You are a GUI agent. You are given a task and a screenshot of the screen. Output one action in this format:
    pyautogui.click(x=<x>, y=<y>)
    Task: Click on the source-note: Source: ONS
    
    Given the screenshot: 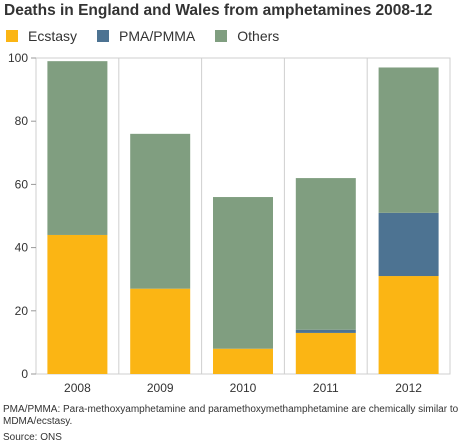 What is the action you would take?
    pyautogui.click(x=32, y=437)
    